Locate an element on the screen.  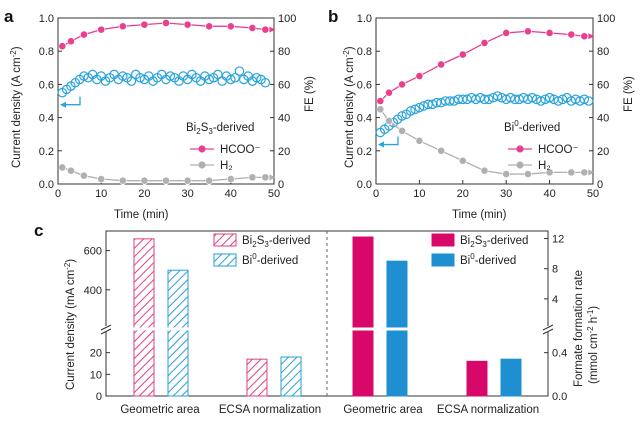
panel-a-x-tick-label: 40 is located at coordinates (231, 194).